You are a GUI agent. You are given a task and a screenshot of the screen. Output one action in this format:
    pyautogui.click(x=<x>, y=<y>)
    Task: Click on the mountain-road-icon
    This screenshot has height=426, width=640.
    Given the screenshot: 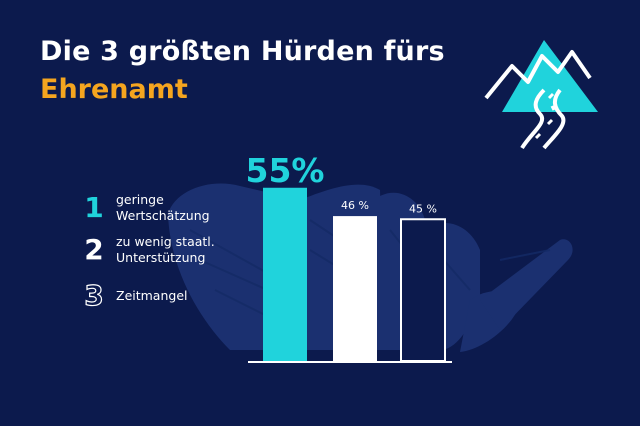 What is the action you would take?
    pyautogui.click(x=541, y=95)
    